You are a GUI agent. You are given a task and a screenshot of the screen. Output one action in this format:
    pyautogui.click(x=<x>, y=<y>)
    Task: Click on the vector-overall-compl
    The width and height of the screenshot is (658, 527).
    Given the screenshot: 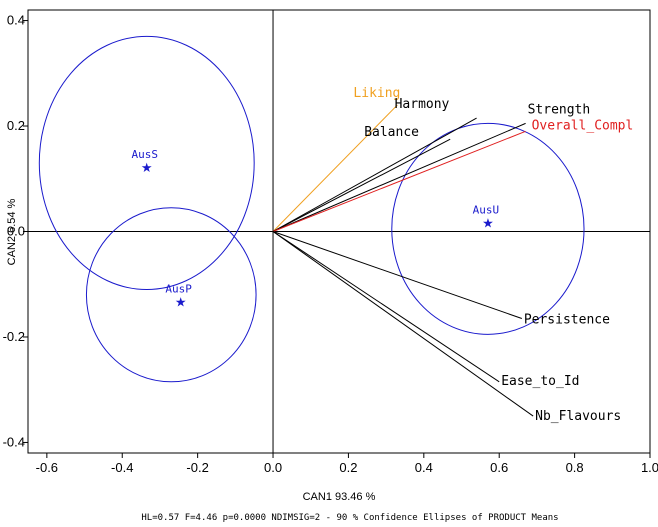 What is the action you would take?
    pyautogui.click(x=399, y=181)
    